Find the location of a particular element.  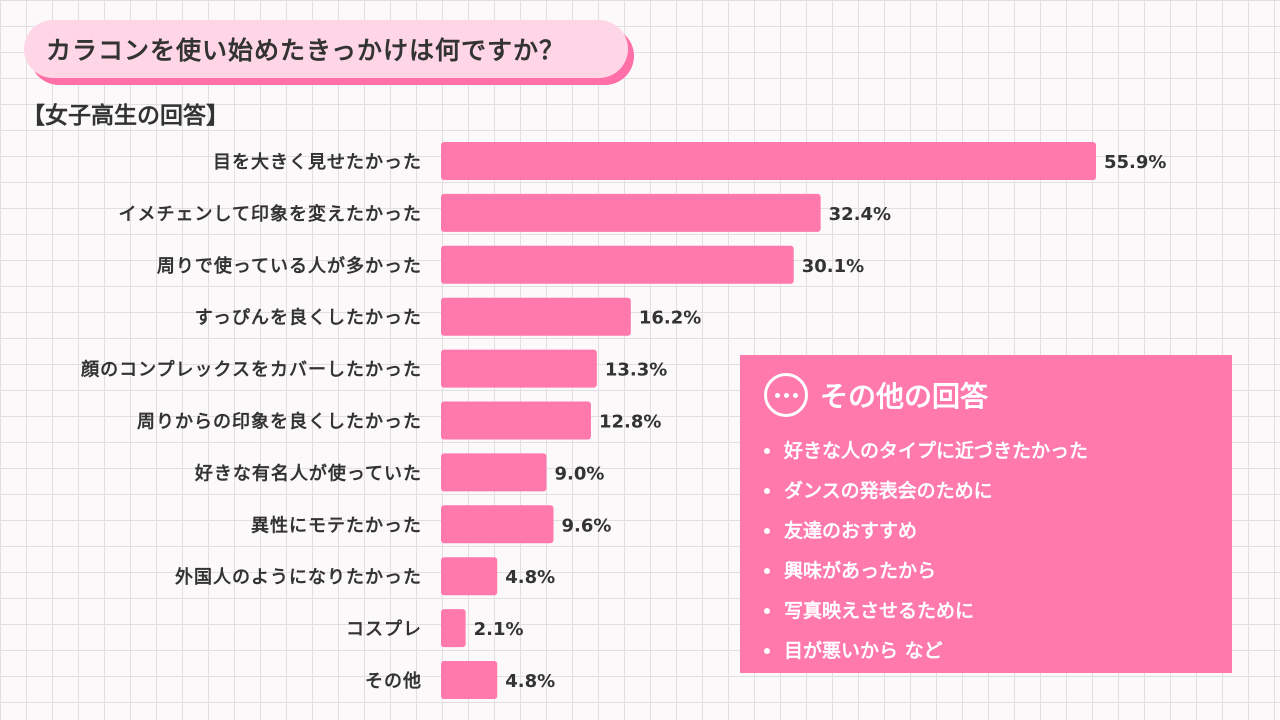

category-label: 周りで使っている人が多かった is located at coordinates (289, 266).